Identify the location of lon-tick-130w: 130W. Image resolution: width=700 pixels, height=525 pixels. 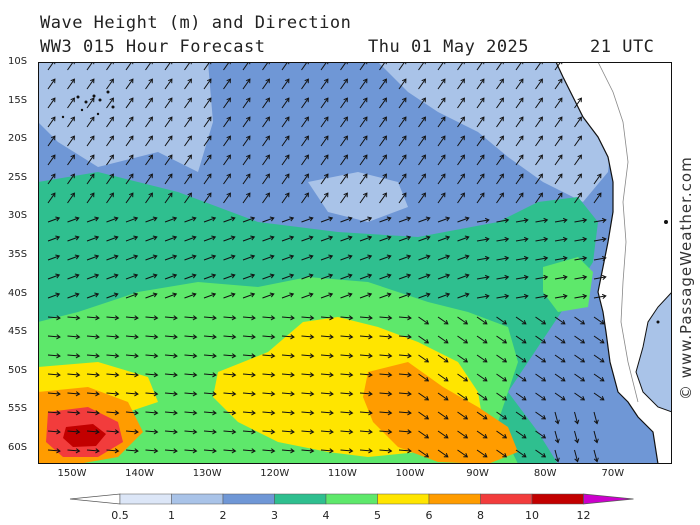
(207, 473).